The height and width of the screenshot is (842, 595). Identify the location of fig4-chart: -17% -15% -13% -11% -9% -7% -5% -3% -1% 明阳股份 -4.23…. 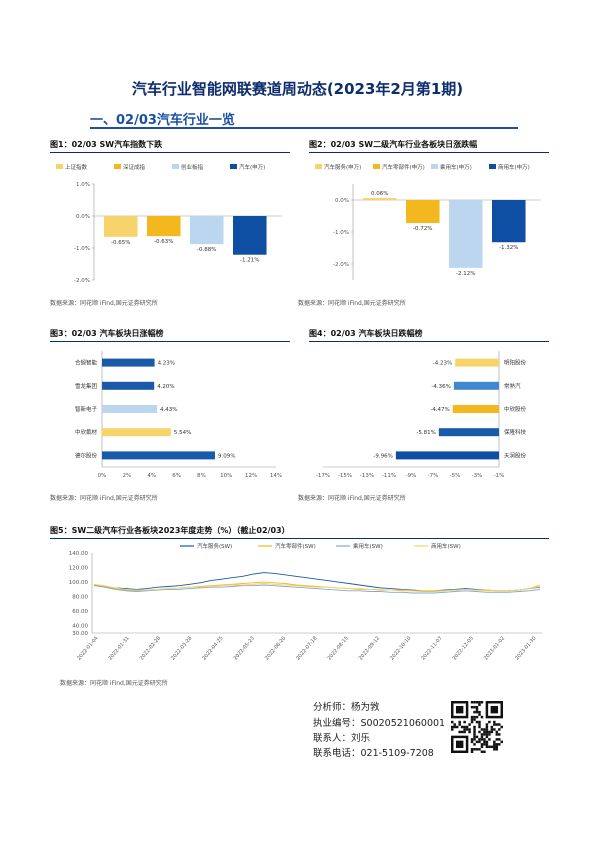
(421, 415).